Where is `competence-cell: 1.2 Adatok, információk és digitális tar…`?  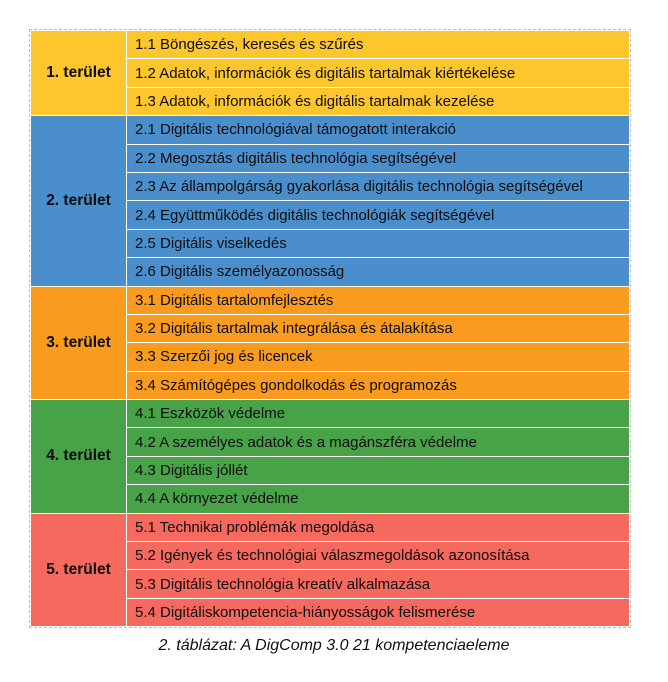
competence-cell: 1.2 Adatok, információk és digitális tar… is located at coordinates (378, 73).